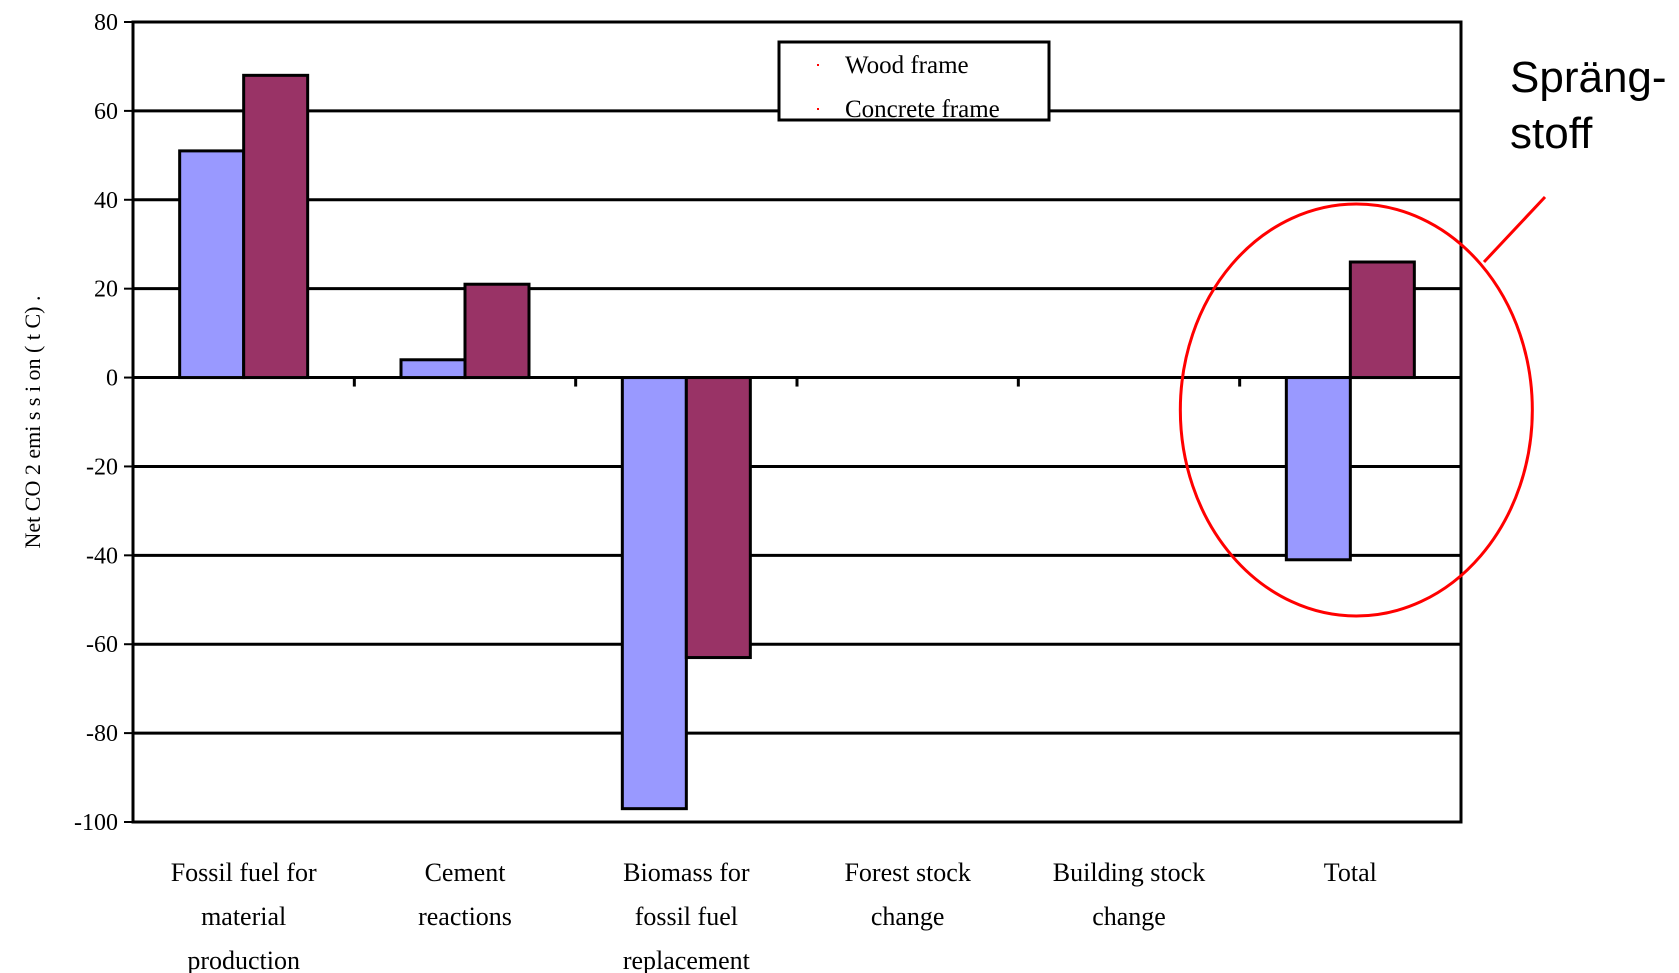  I want to click on y-tick-label: -20, so click(102, 467).